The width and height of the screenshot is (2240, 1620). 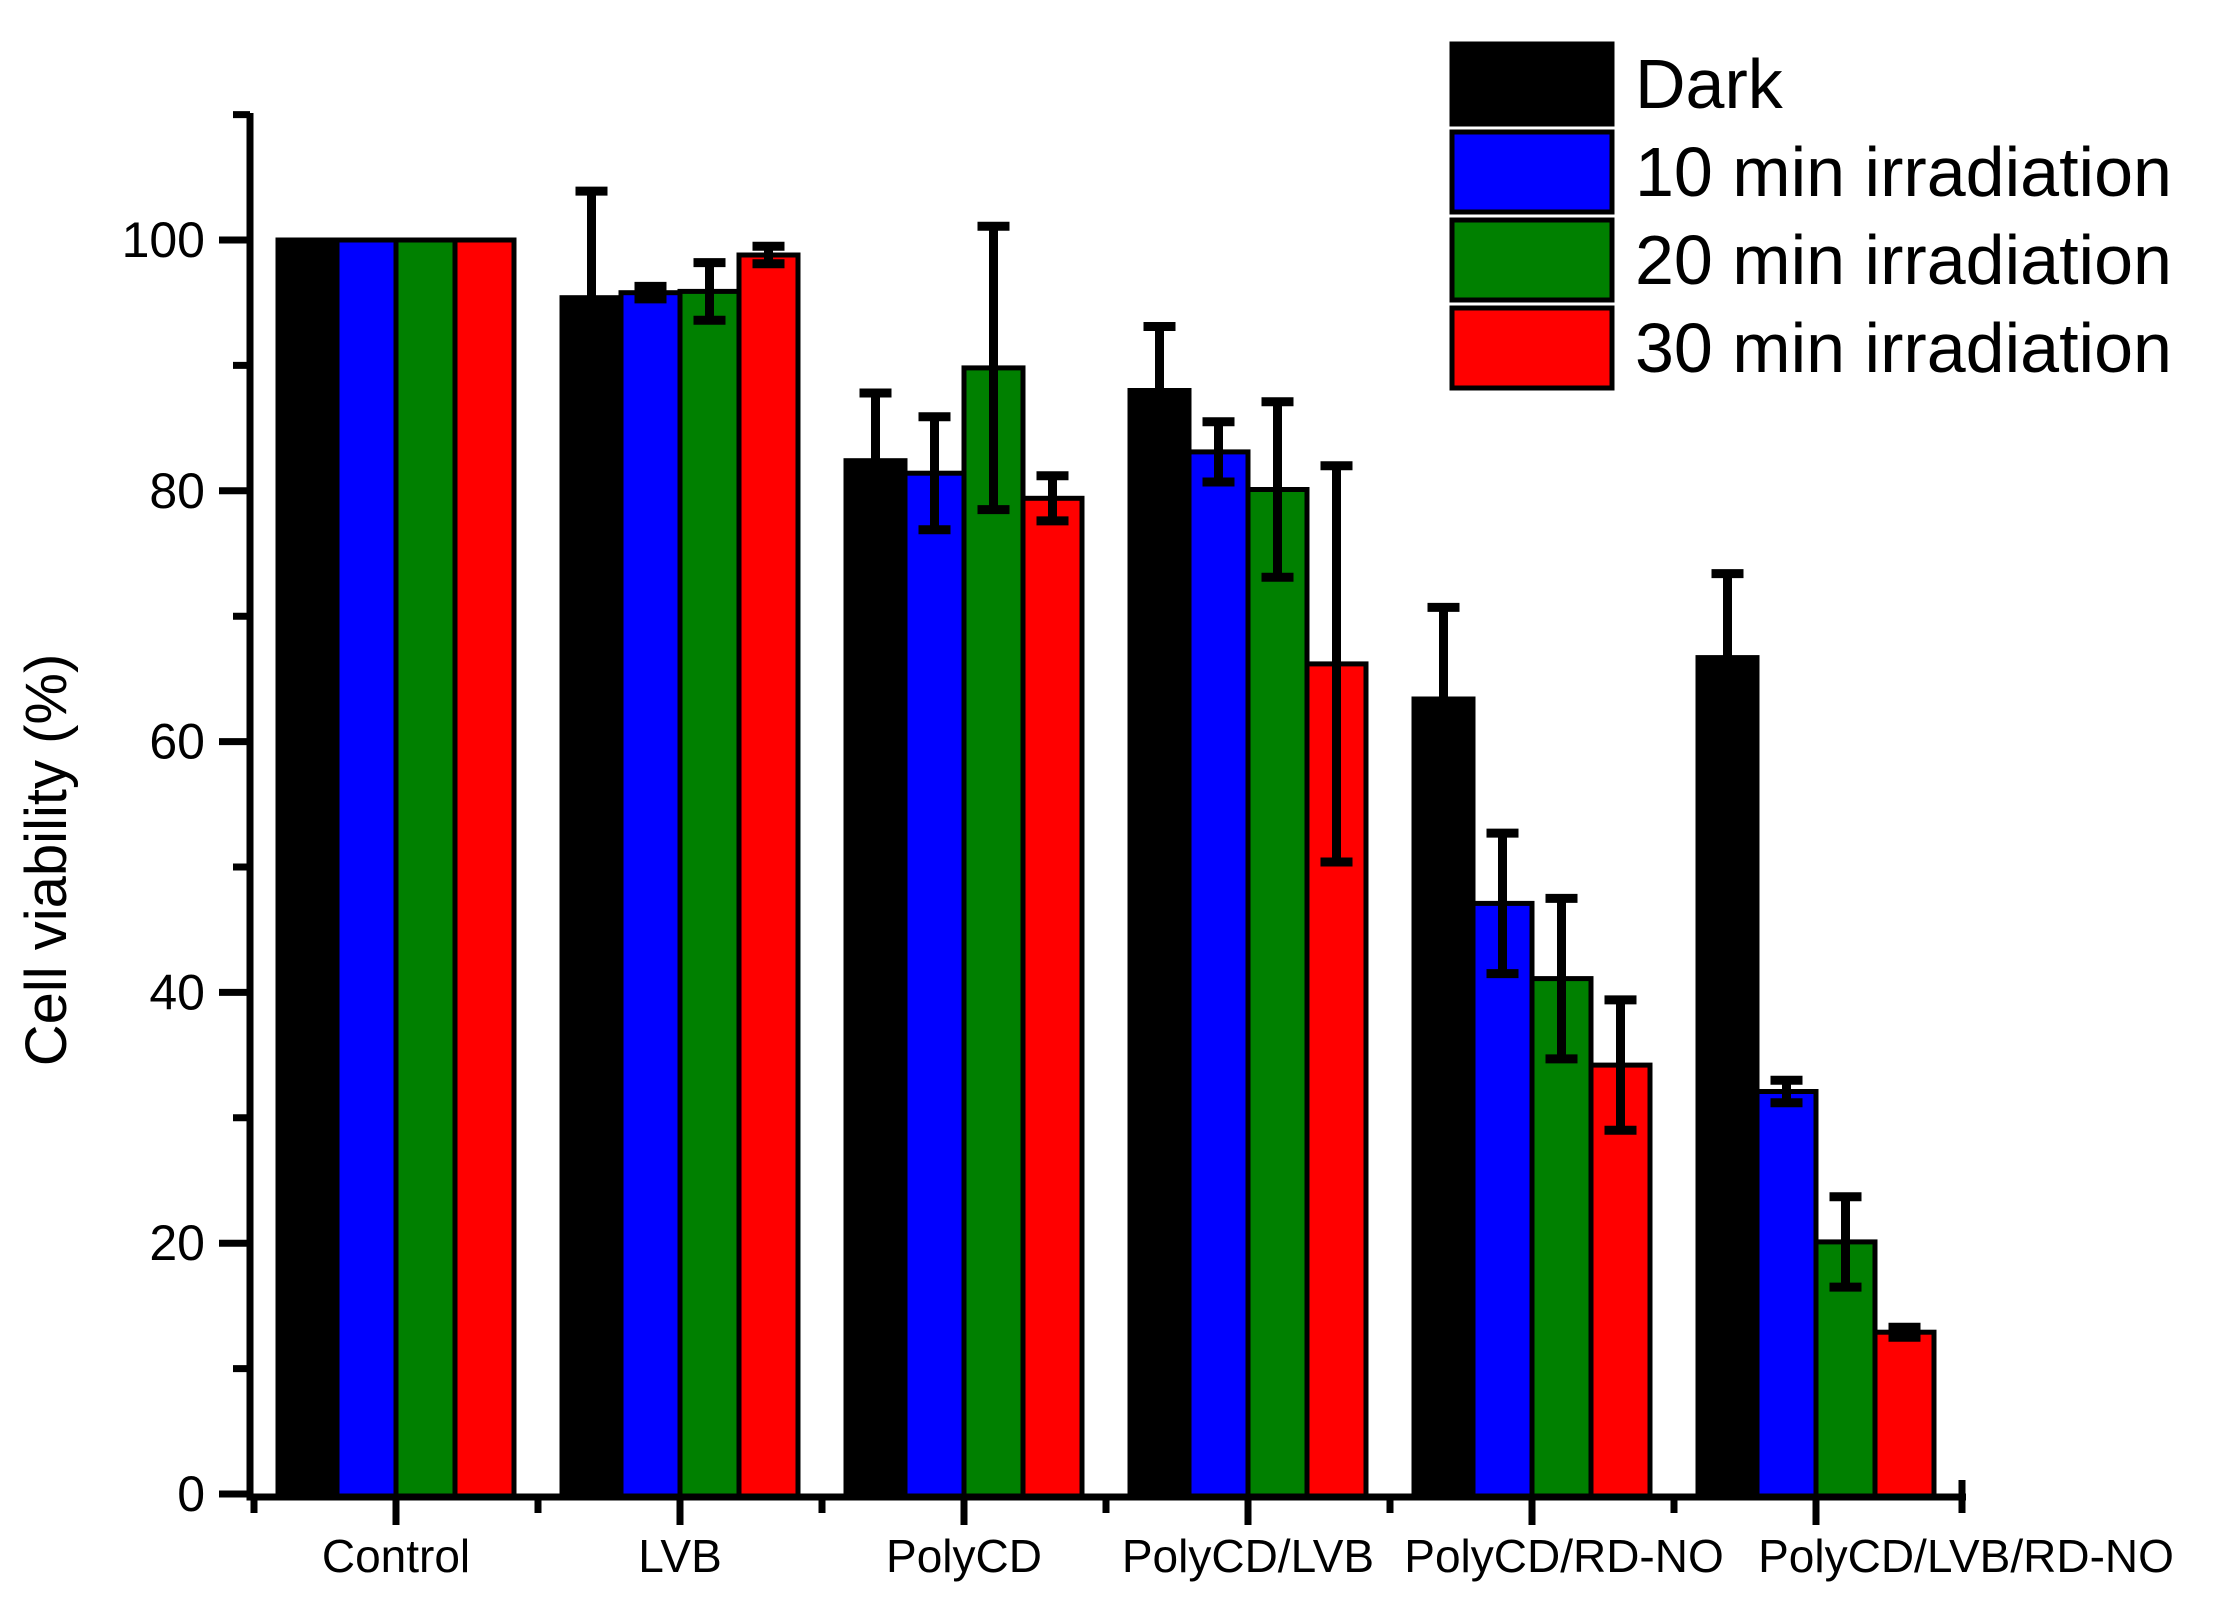 What do you see at coordinates (396, 1556) in the screenshot?
I see `x-category-label: Control` at bounding box center [396, 1556].